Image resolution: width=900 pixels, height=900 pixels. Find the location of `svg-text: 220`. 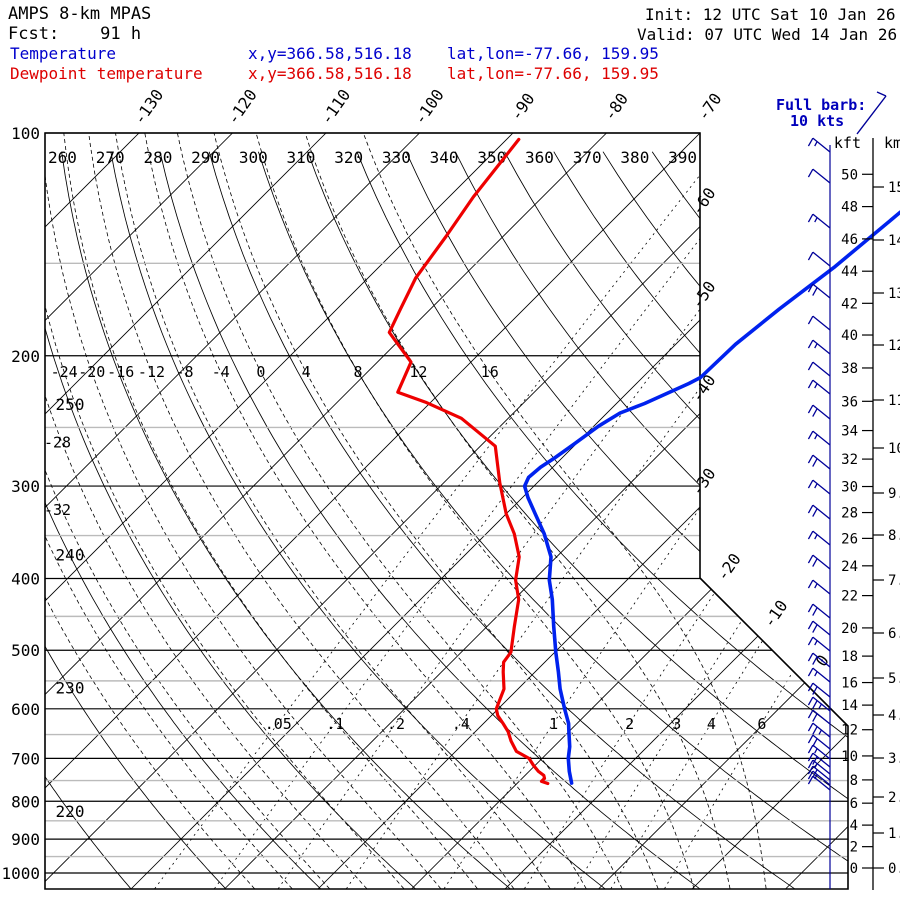

svg-text: 220 is located at coordinates (70, 811).